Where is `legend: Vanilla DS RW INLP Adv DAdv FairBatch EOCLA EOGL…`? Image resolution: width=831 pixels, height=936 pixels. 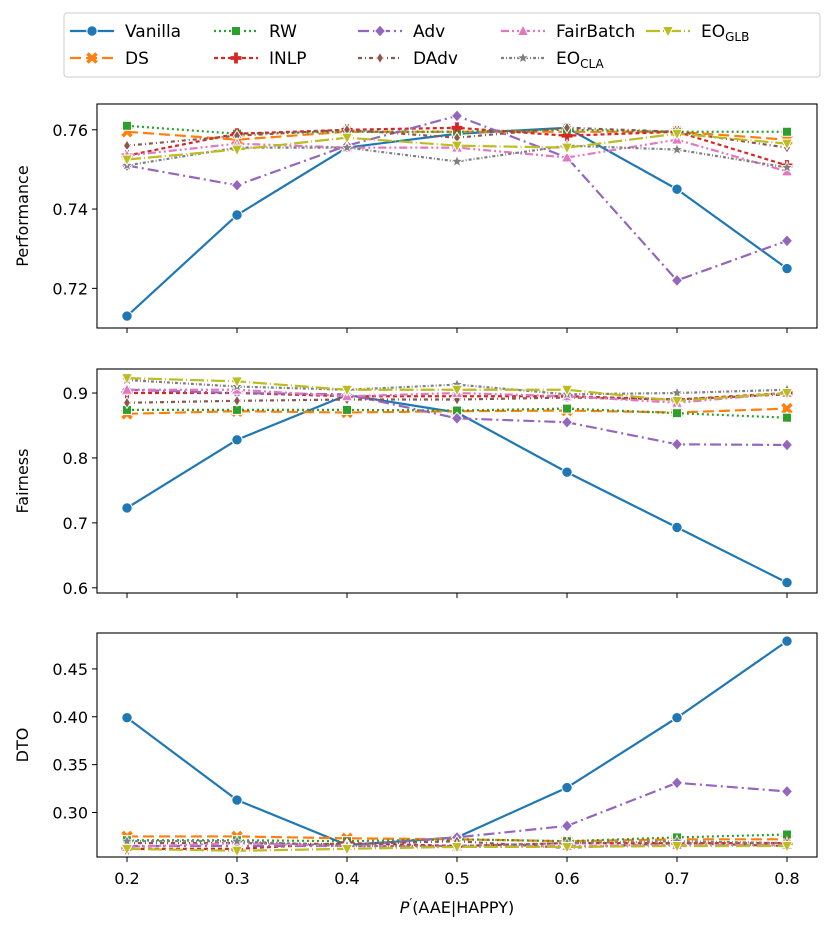 legend: Vanilla DS RW INLP Adv DAdv FairBatch EOCLA EOGL… is located at coordinates (442, 45).